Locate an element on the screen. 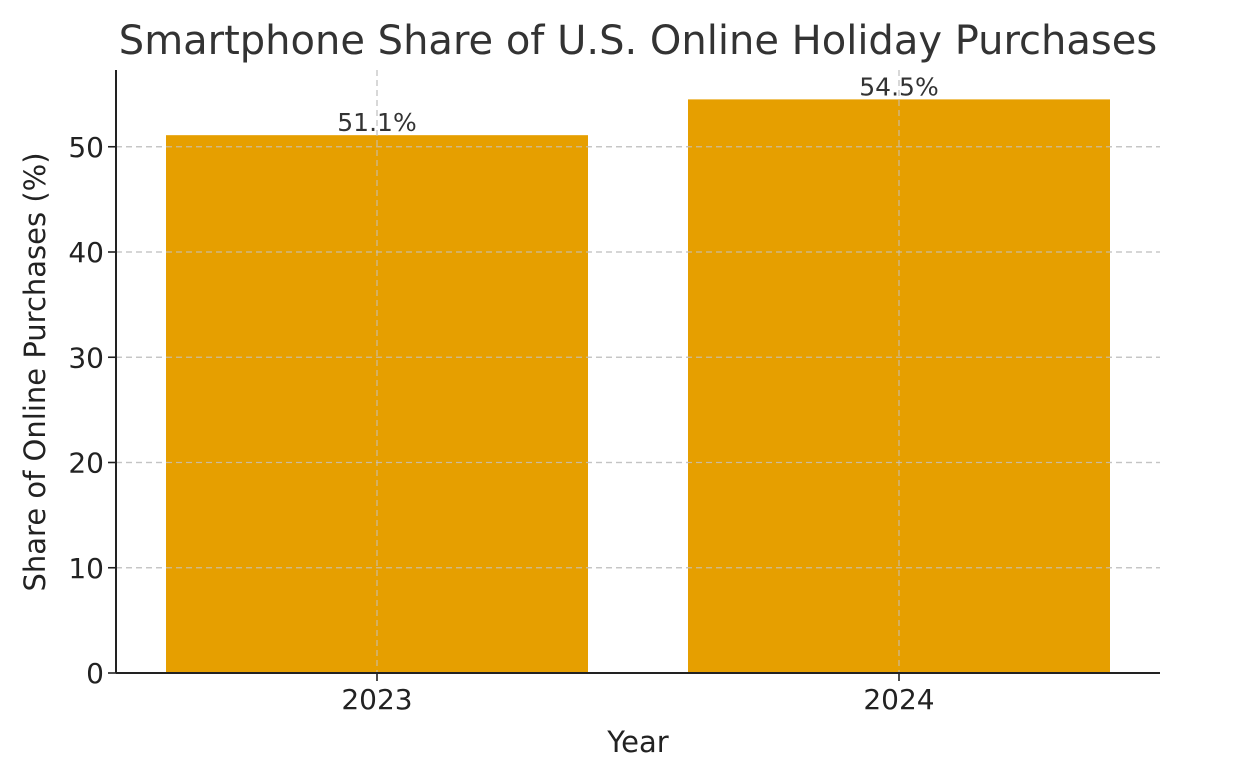  y-ticks: 0 10 20 30 40 50 is located at coordinates (92, 410).